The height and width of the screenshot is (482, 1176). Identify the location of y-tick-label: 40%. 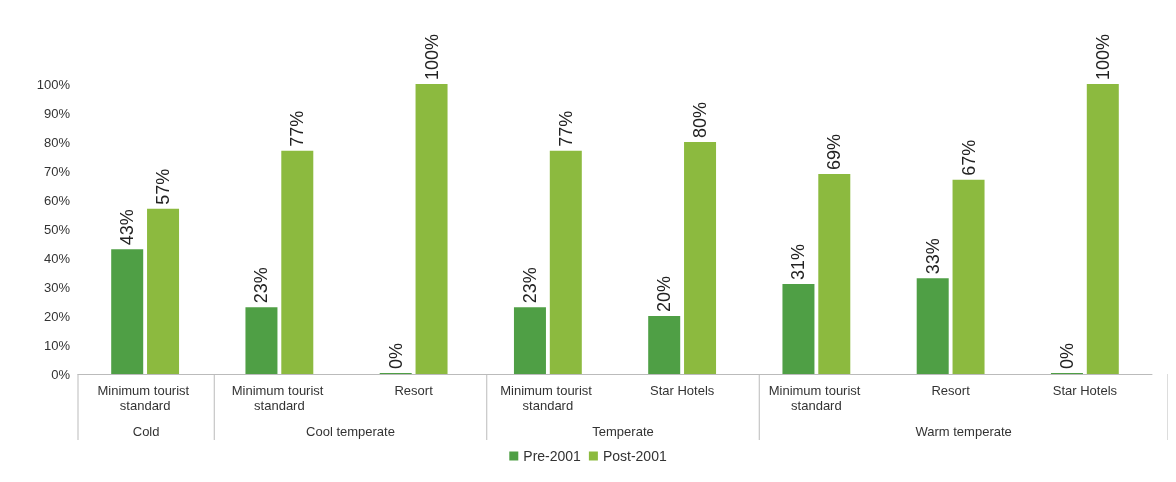
(57, 258).